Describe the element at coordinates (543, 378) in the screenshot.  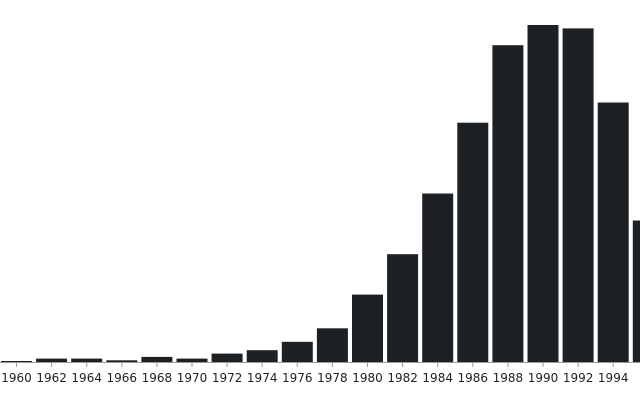
I see `x-tick-label-1990: 1990` at that location.